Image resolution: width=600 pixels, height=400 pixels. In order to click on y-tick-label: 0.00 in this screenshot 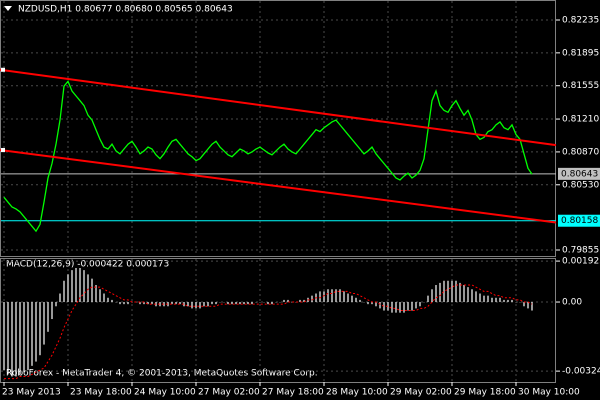, I will do `click(572, 303)`.